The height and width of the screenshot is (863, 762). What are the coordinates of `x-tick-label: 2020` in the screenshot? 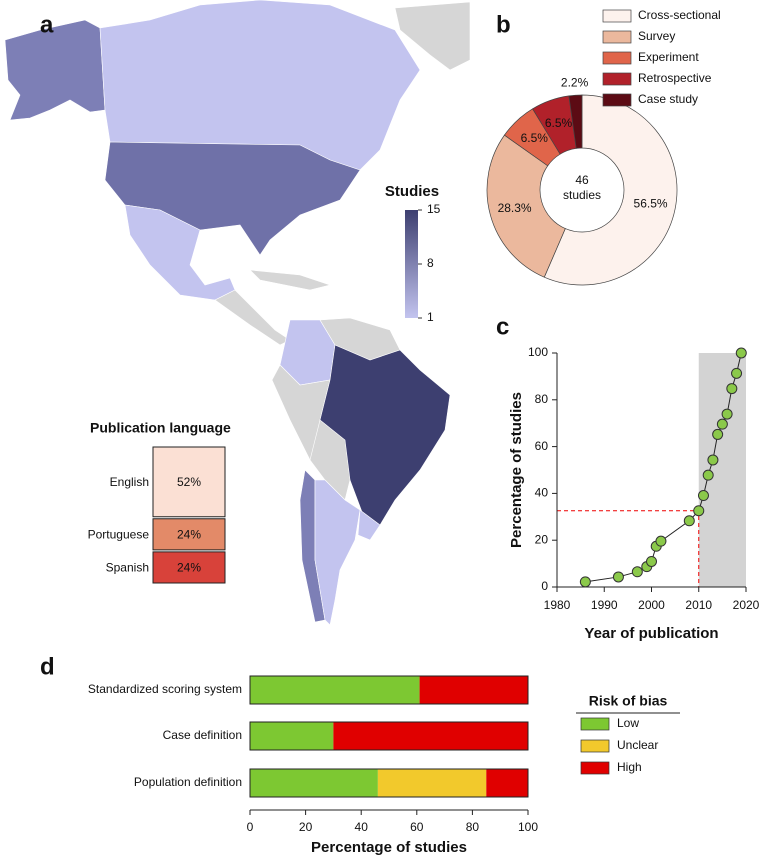 It's located at (746, 605).